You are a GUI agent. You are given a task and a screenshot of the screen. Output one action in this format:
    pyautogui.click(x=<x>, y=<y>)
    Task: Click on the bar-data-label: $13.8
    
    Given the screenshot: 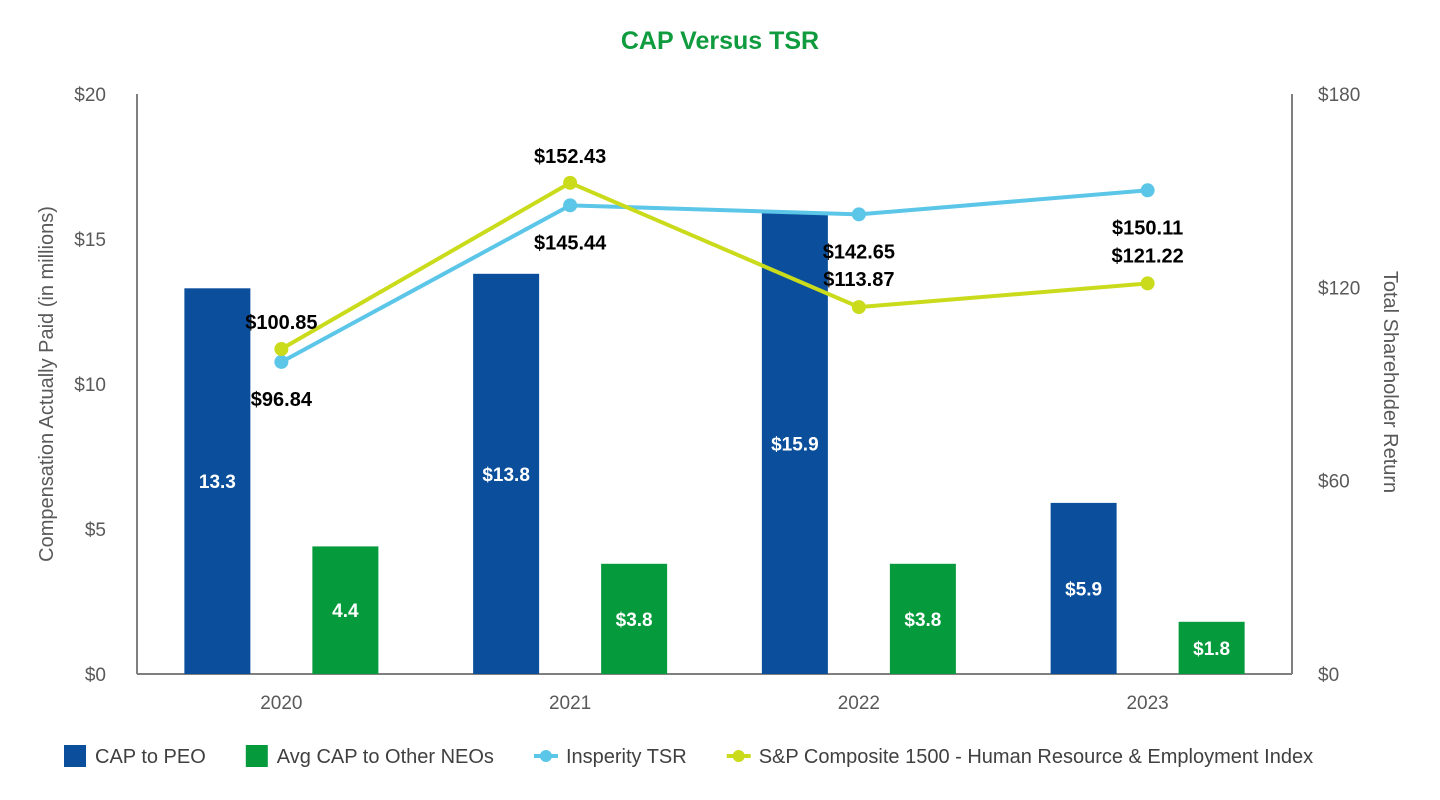 What is the action you would take?
    pyautogui.click(x=506, y=475)
    